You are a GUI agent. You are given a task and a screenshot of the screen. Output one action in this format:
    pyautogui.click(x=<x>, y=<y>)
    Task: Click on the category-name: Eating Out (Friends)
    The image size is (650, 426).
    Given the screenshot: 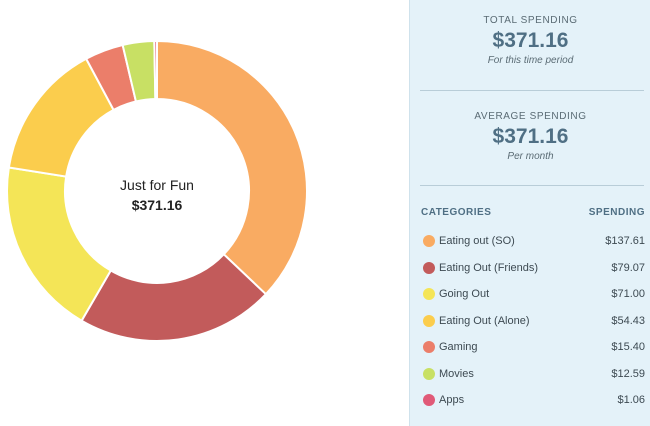 What is the action you would take?
    pyautogui.click(x=489, y=267)
    